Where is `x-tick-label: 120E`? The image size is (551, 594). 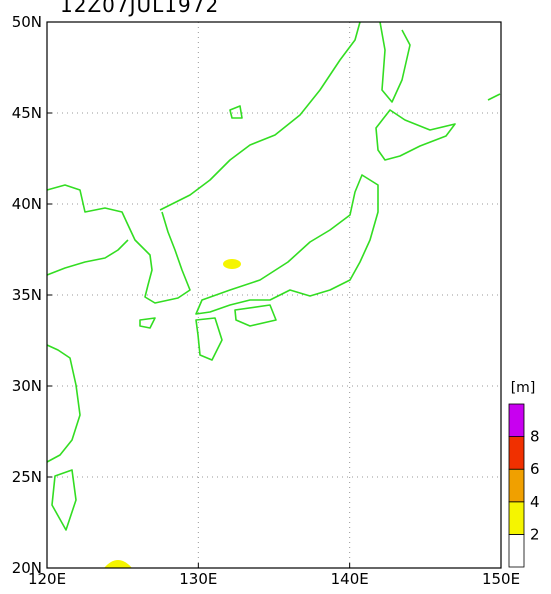
x-tick-label: 120E is located at coordinates (47, 579).